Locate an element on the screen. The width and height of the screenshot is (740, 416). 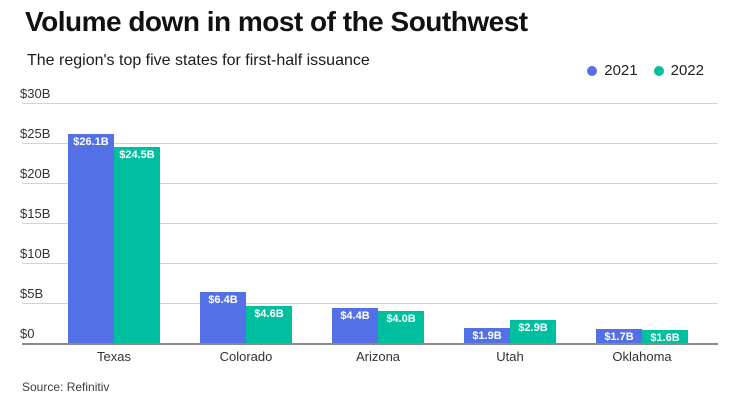
bar-value-label: $26.1B is located at coordinates (91, 142).